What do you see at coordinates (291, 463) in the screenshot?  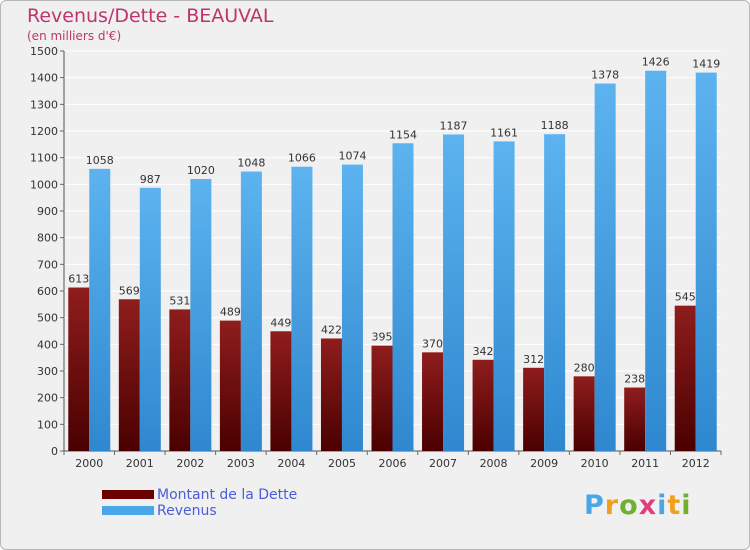 I see `x-tick-label: 2004` at bounding box center [291, 463].